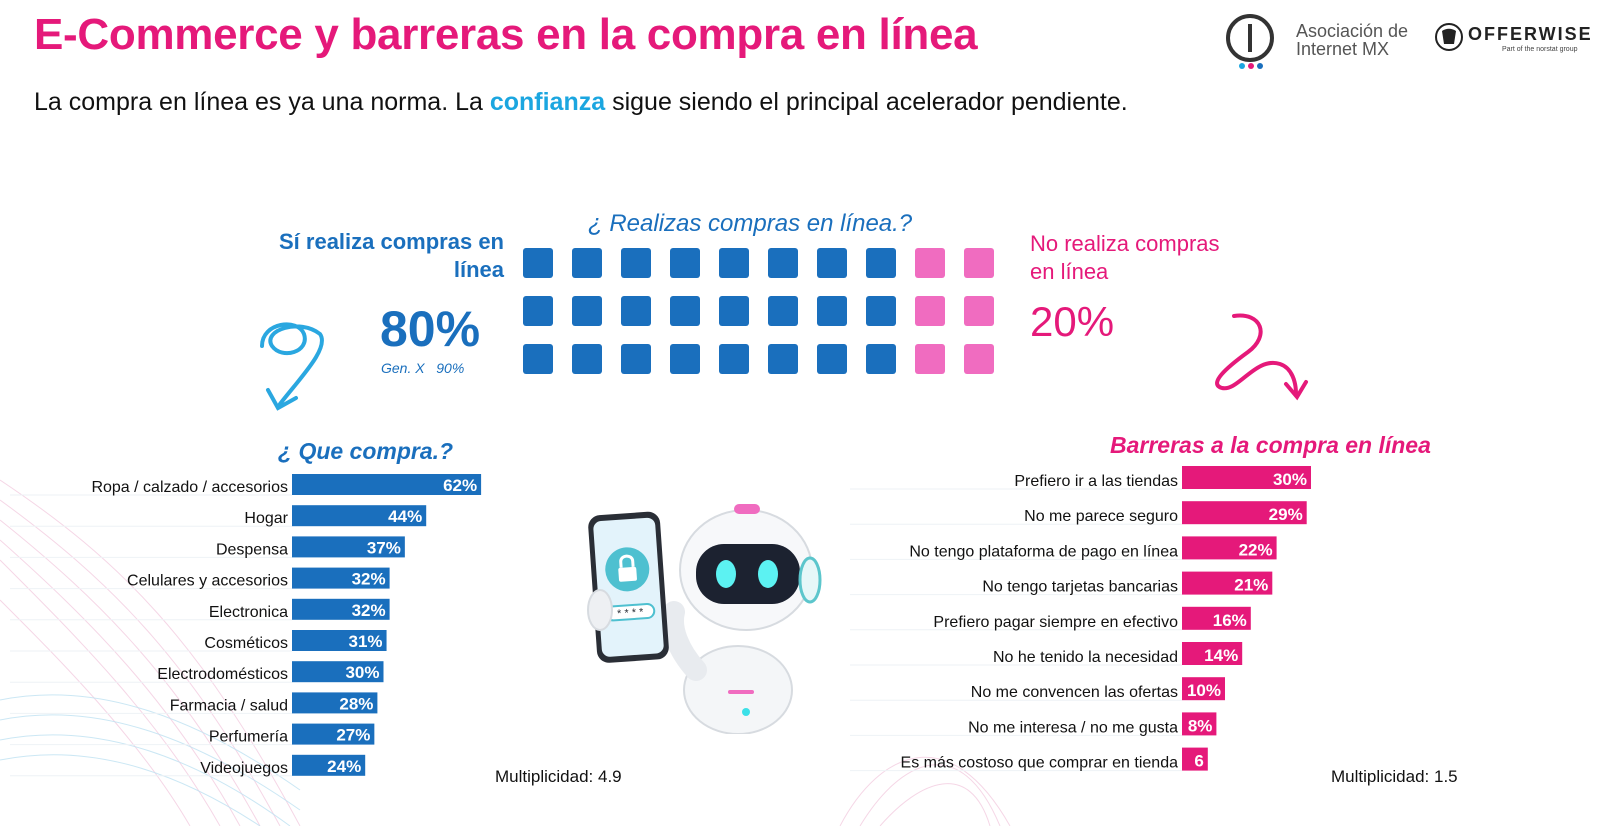 Image resolution: width=1600 pixels, height=826 pixels. Describe the element at coordinates (810, 580) in the screenshot. I see `robot-ear` at that location.